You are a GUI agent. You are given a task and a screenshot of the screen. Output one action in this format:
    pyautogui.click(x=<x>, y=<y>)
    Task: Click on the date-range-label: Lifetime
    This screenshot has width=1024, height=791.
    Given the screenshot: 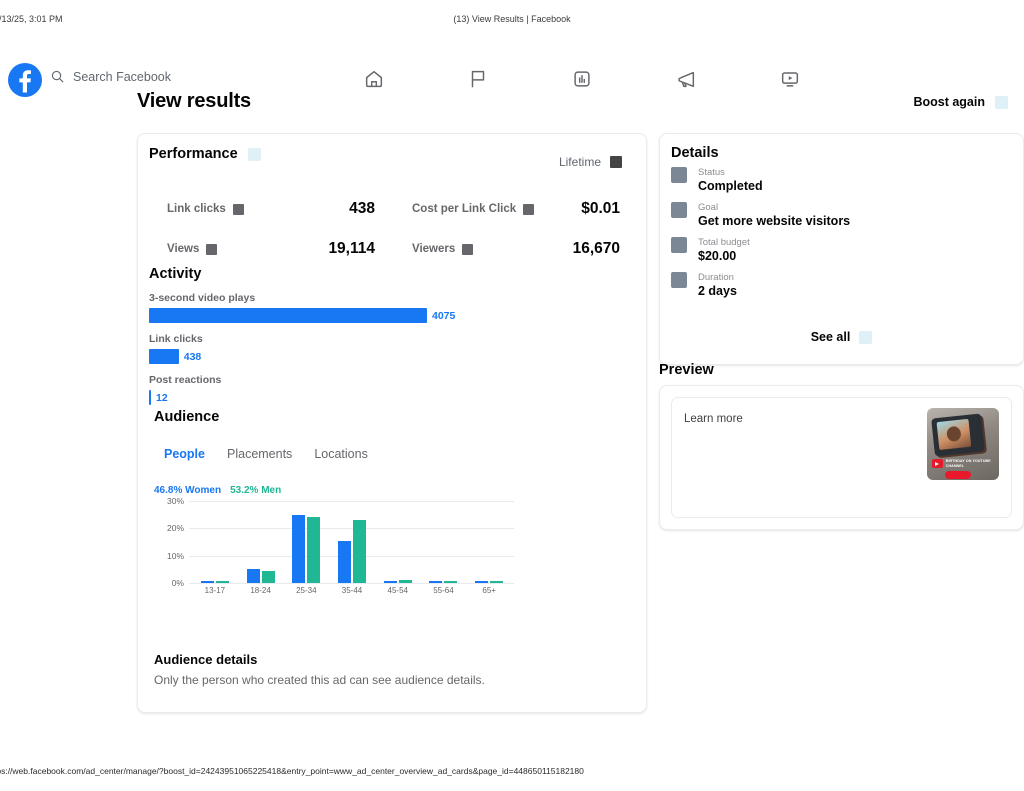 What is the action you would take?
    pyautogui.click(x=579, y=162)
    